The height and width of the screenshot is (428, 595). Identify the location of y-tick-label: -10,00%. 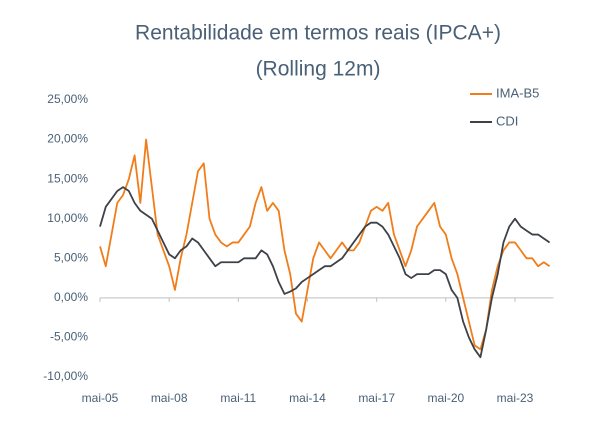
(65, 376).